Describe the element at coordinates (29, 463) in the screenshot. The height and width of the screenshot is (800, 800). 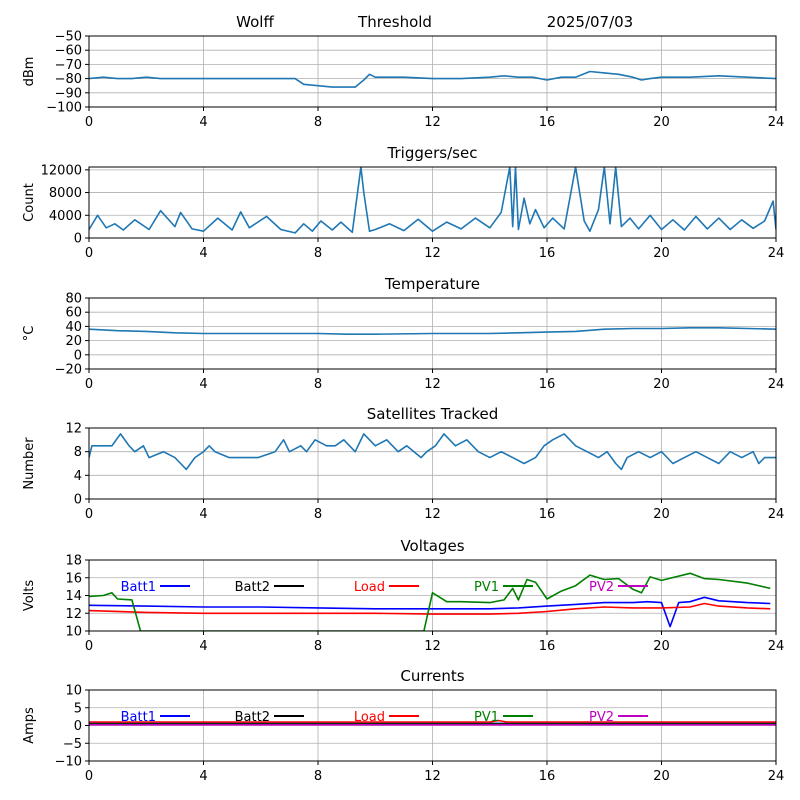
I see `ylabel: Number` at that location.